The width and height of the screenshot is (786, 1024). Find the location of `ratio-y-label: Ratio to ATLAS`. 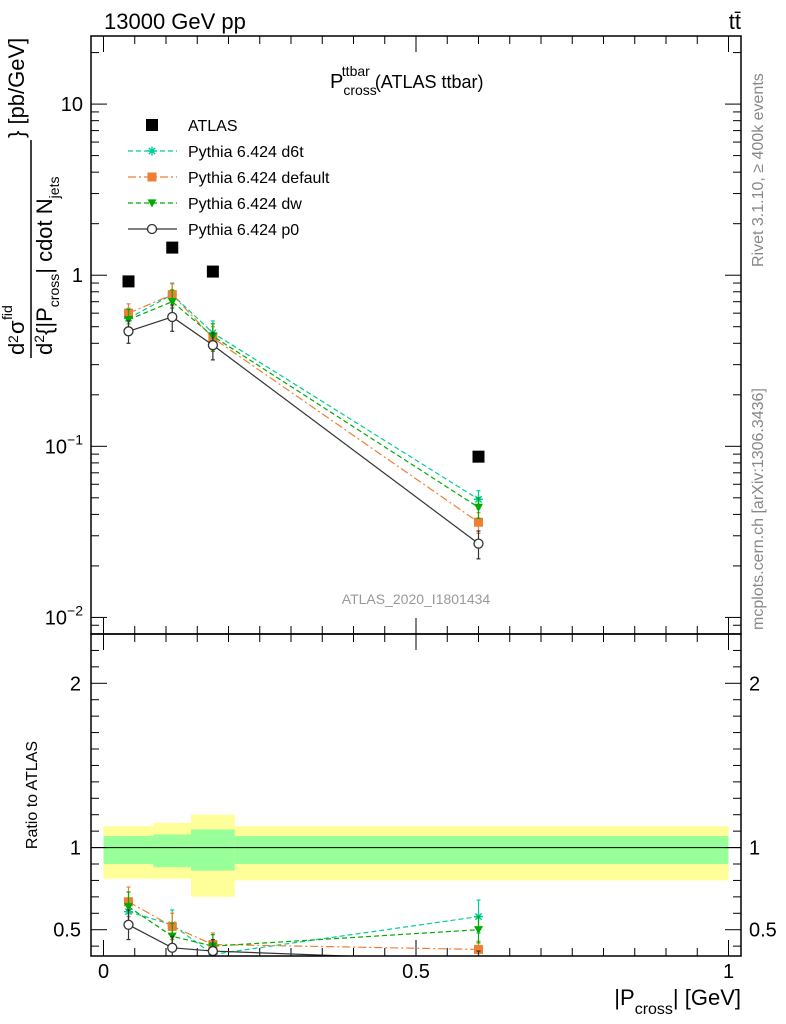

ratio-y-label: Ratio to ATLAS is located at coordinates (32, 795).